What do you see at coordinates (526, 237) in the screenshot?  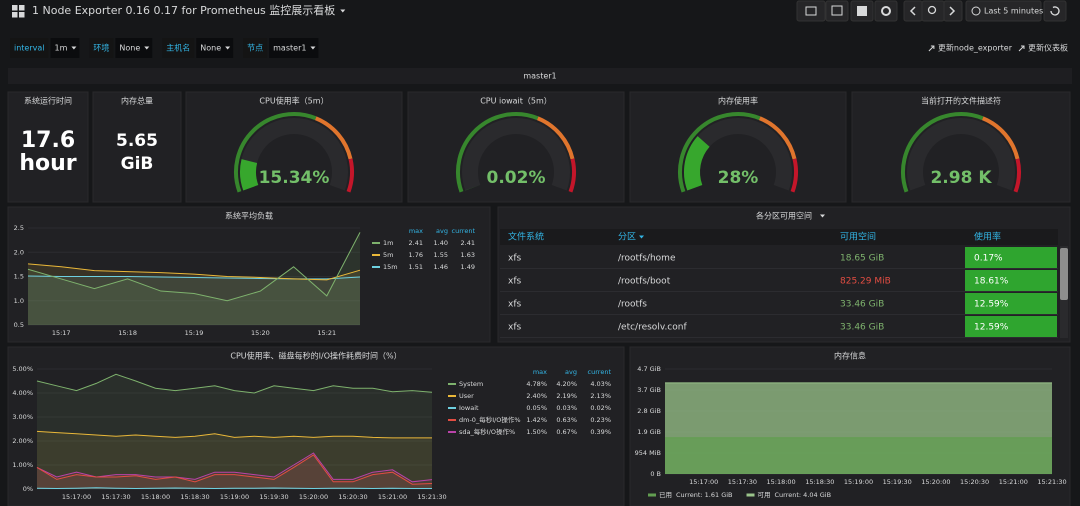 I see `table-header: 文件系统` at bounding box center [526, 237].